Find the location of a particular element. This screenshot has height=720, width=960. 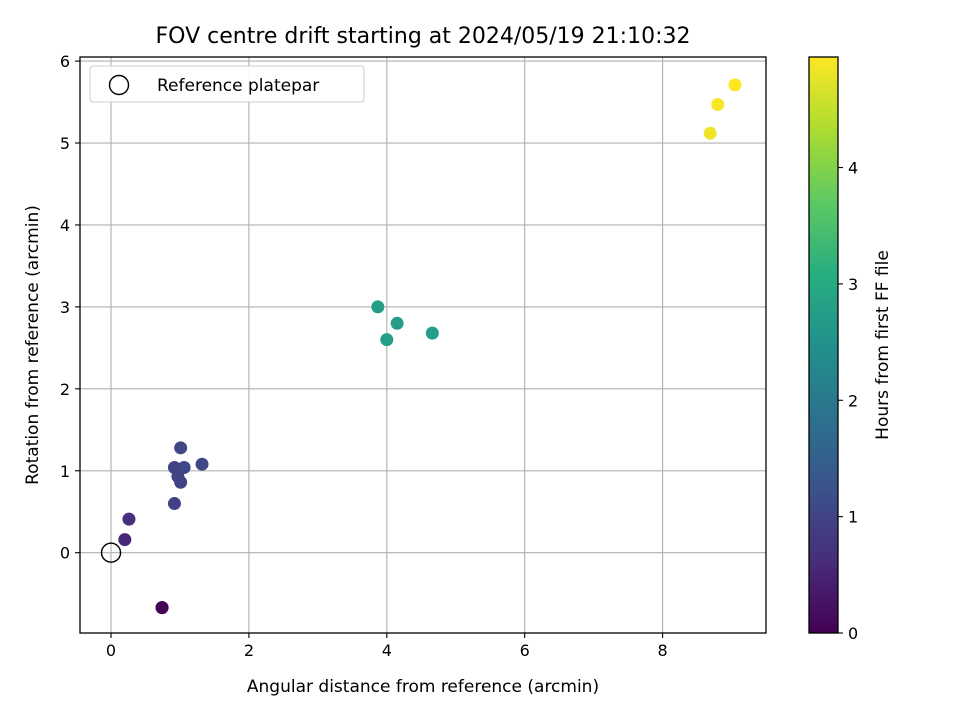

x-axis-label: Angular distance from reference (arcmin) is located at coordinates (423, 687).